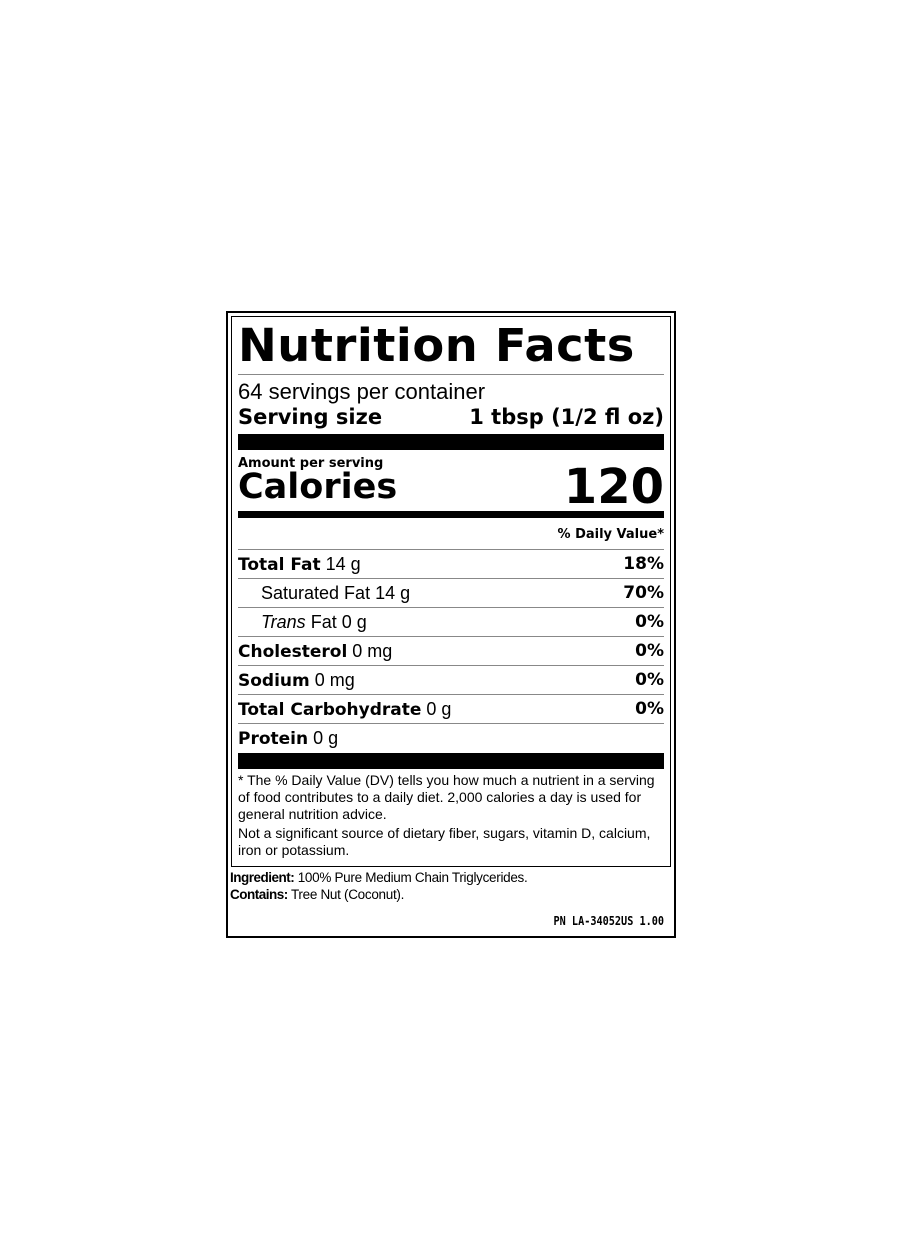 The image size is (900, 1250). Describe the element at coordinates (608, 921) in the screenshot. I see `part-number: PN LA-34052US 1.00` at that location.